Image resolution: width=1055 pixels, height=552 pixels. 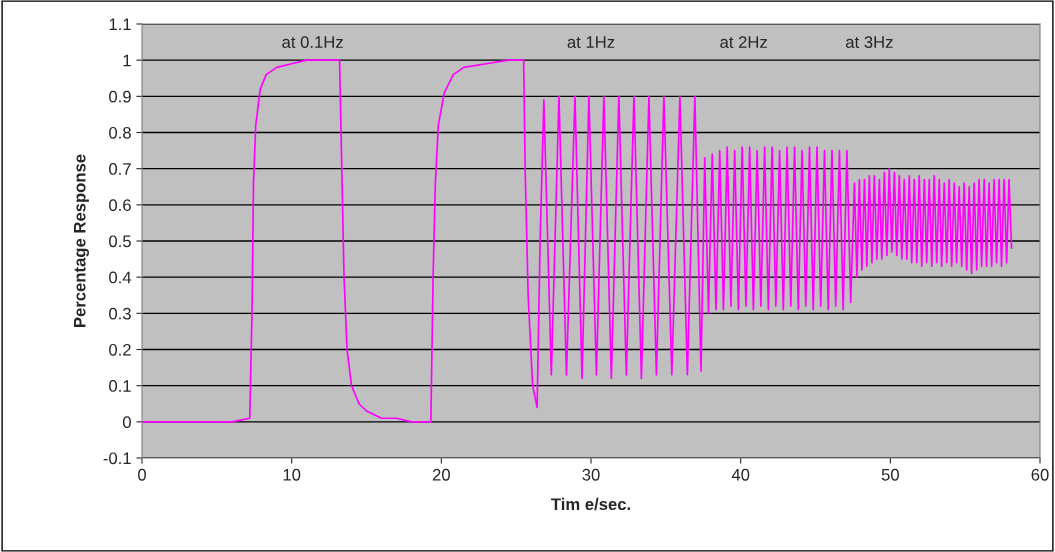 I want to click on annotation: at 2Hz, so click(x=743, y=42).